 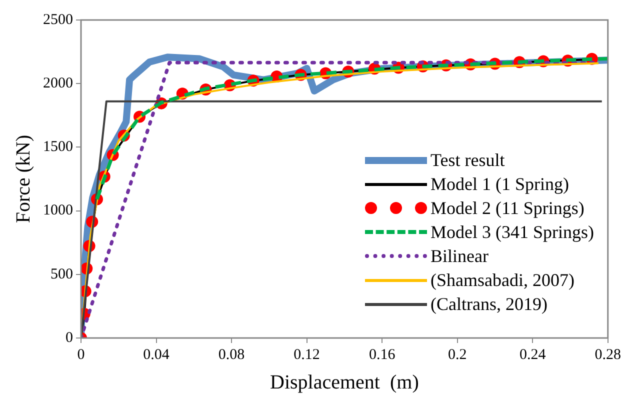 What do you see at coordinates (81, 354) in the screenshot?
I see `x-tick-label: 0` at bounding box center [81, 354].